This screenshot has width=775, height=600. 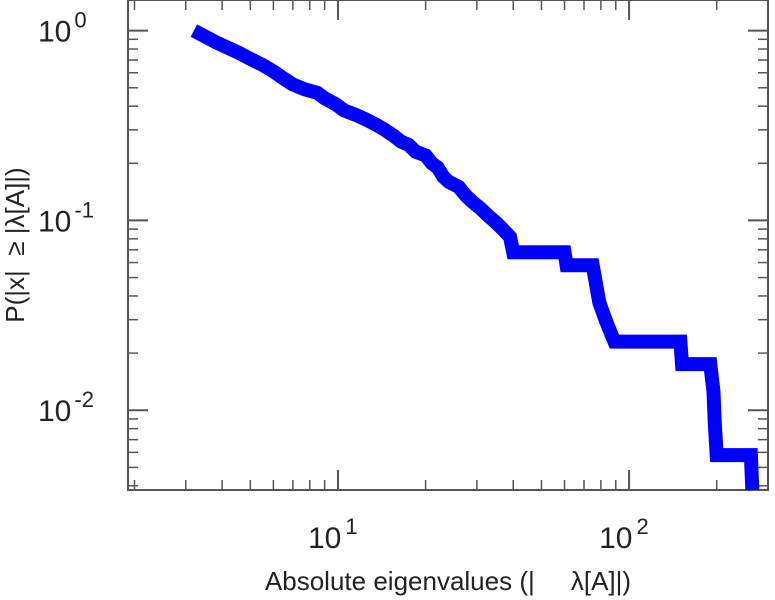 I want to click on x-axis-label: Absolute eigenvalues (| λ[A]|), so click(x=448, y=581).